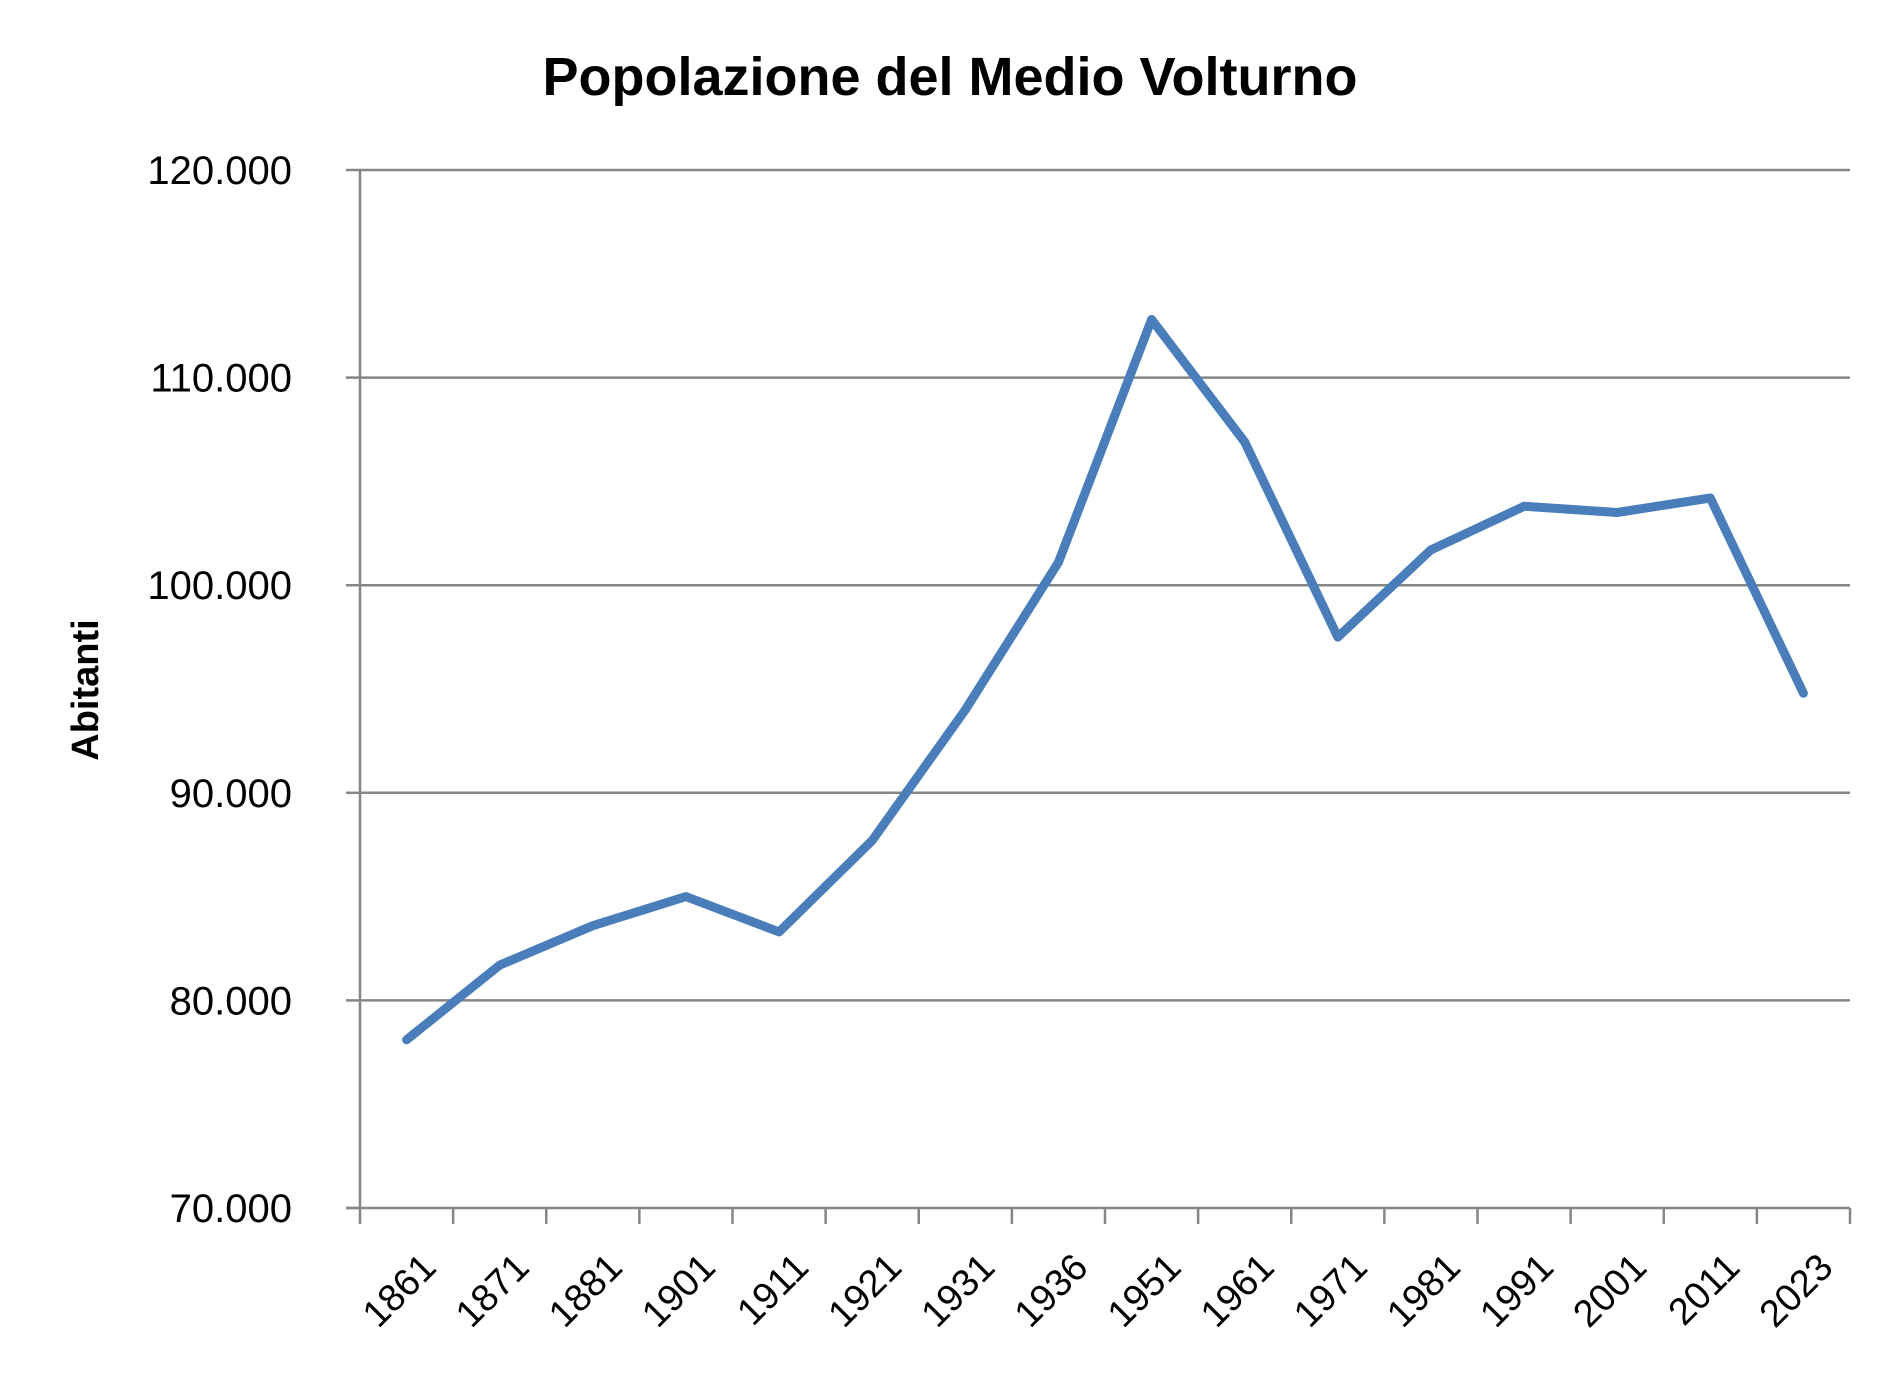 The height and width of the screenshot is (1376, 1890). Describe the element at coordinates (1610, 1290) in the screenshot. I see `x-tick-label: 2001` at that location.